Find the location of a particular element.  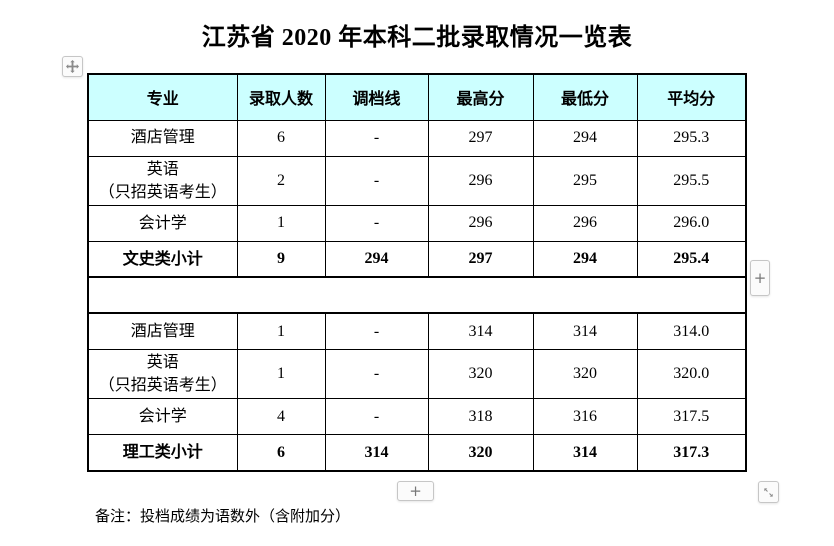

table-row: 酒店管理 6-297 294 295.3 is located at coordinates (417, 138).